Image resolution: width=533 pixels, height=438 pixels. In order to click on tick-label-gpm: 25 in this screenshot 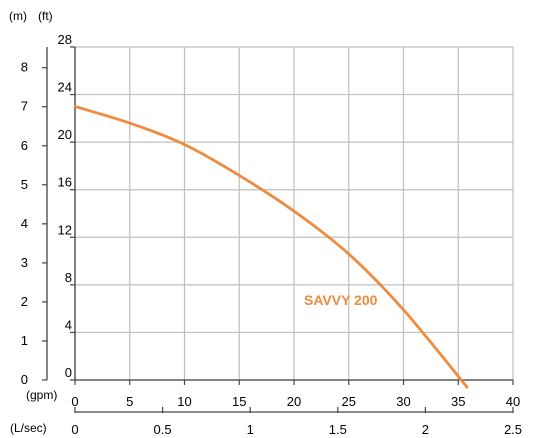, I will do `click(349, 401)`.